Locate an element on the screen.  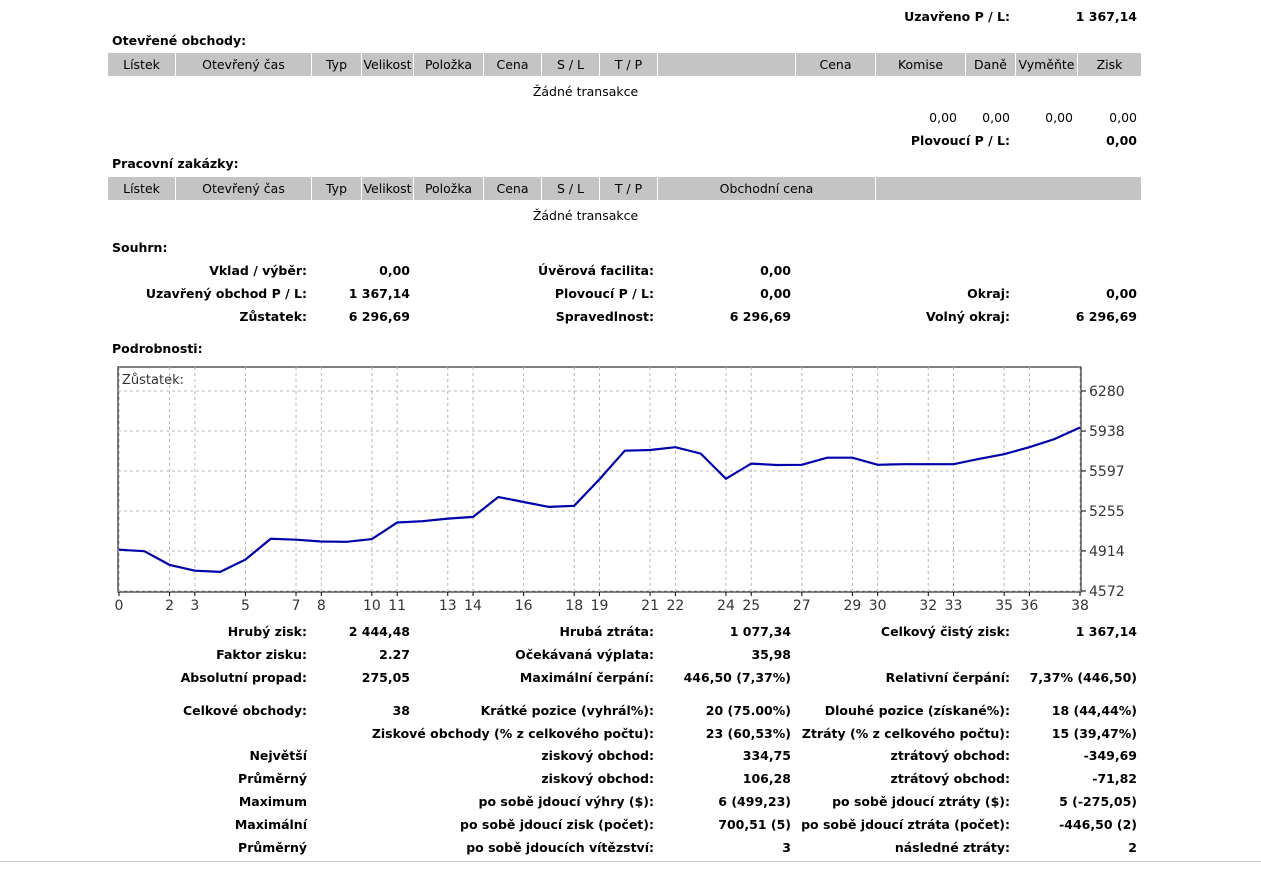
stat-label-1: Maximum is located at coordinates (272, 801).